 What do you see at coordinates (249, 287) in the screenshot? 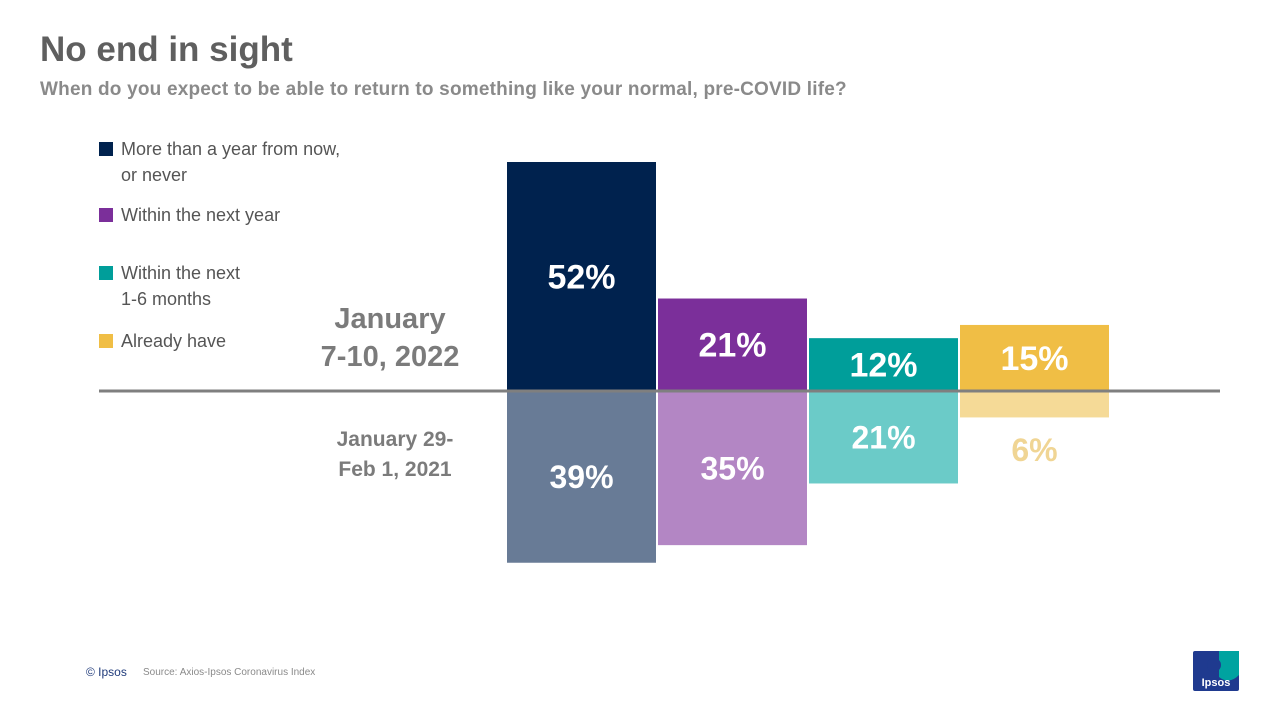
I see `legend-item-within-months: Within the next 1-6 months` at bounding box center [249, 287].